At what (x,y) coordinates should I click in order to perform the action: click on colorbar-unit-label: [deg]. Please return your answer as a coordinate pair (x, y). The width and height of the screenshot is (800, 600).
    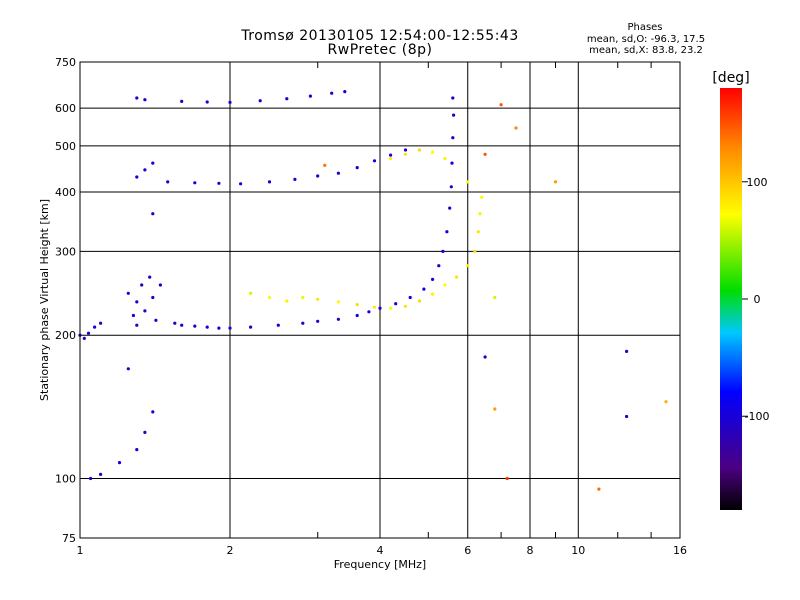
    Looking at the image, I should click on (730, 78).